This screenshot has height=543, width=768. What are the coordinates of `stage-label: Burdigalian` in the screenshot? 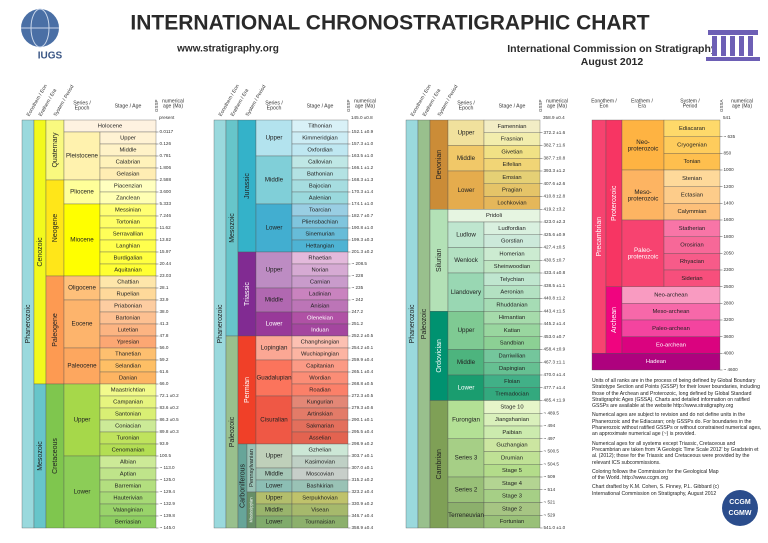 It's located at (127, 259).